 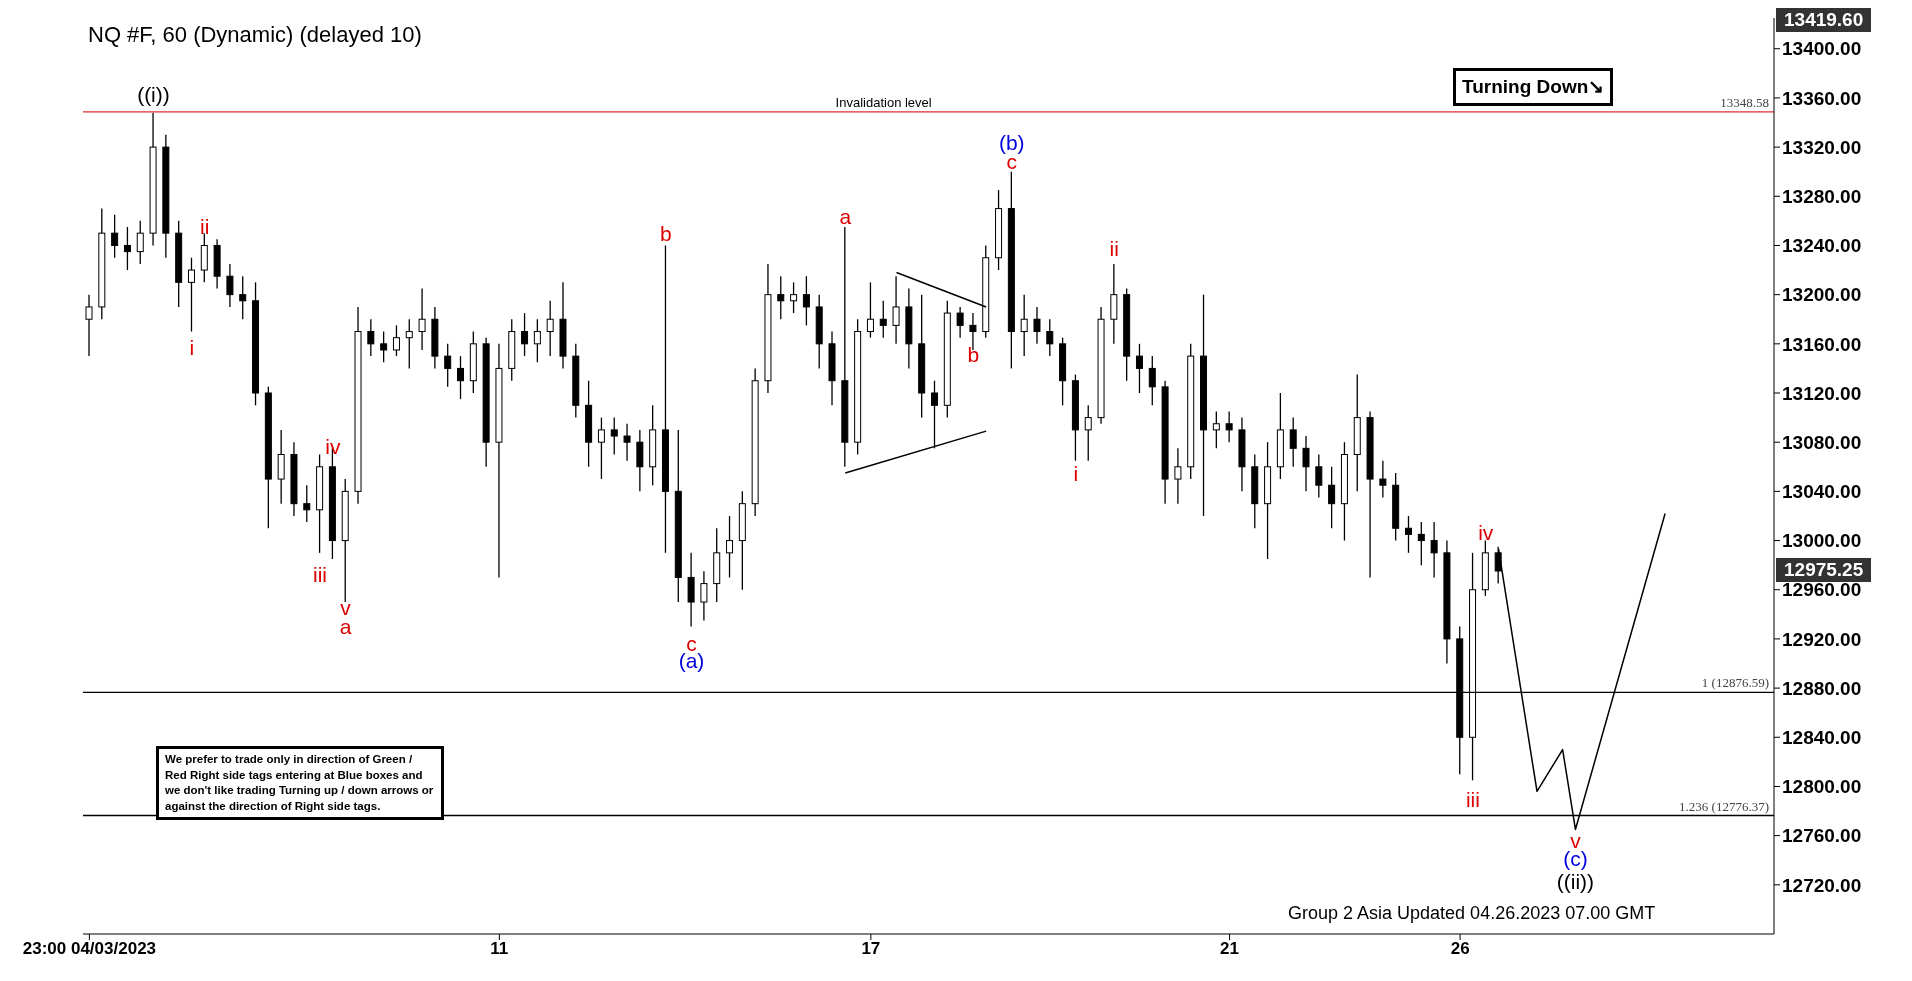 What do you see at coordinates (871, 949) in the screenshot?
I see `x-tick-label: 17` at bounding box center [871, 949].